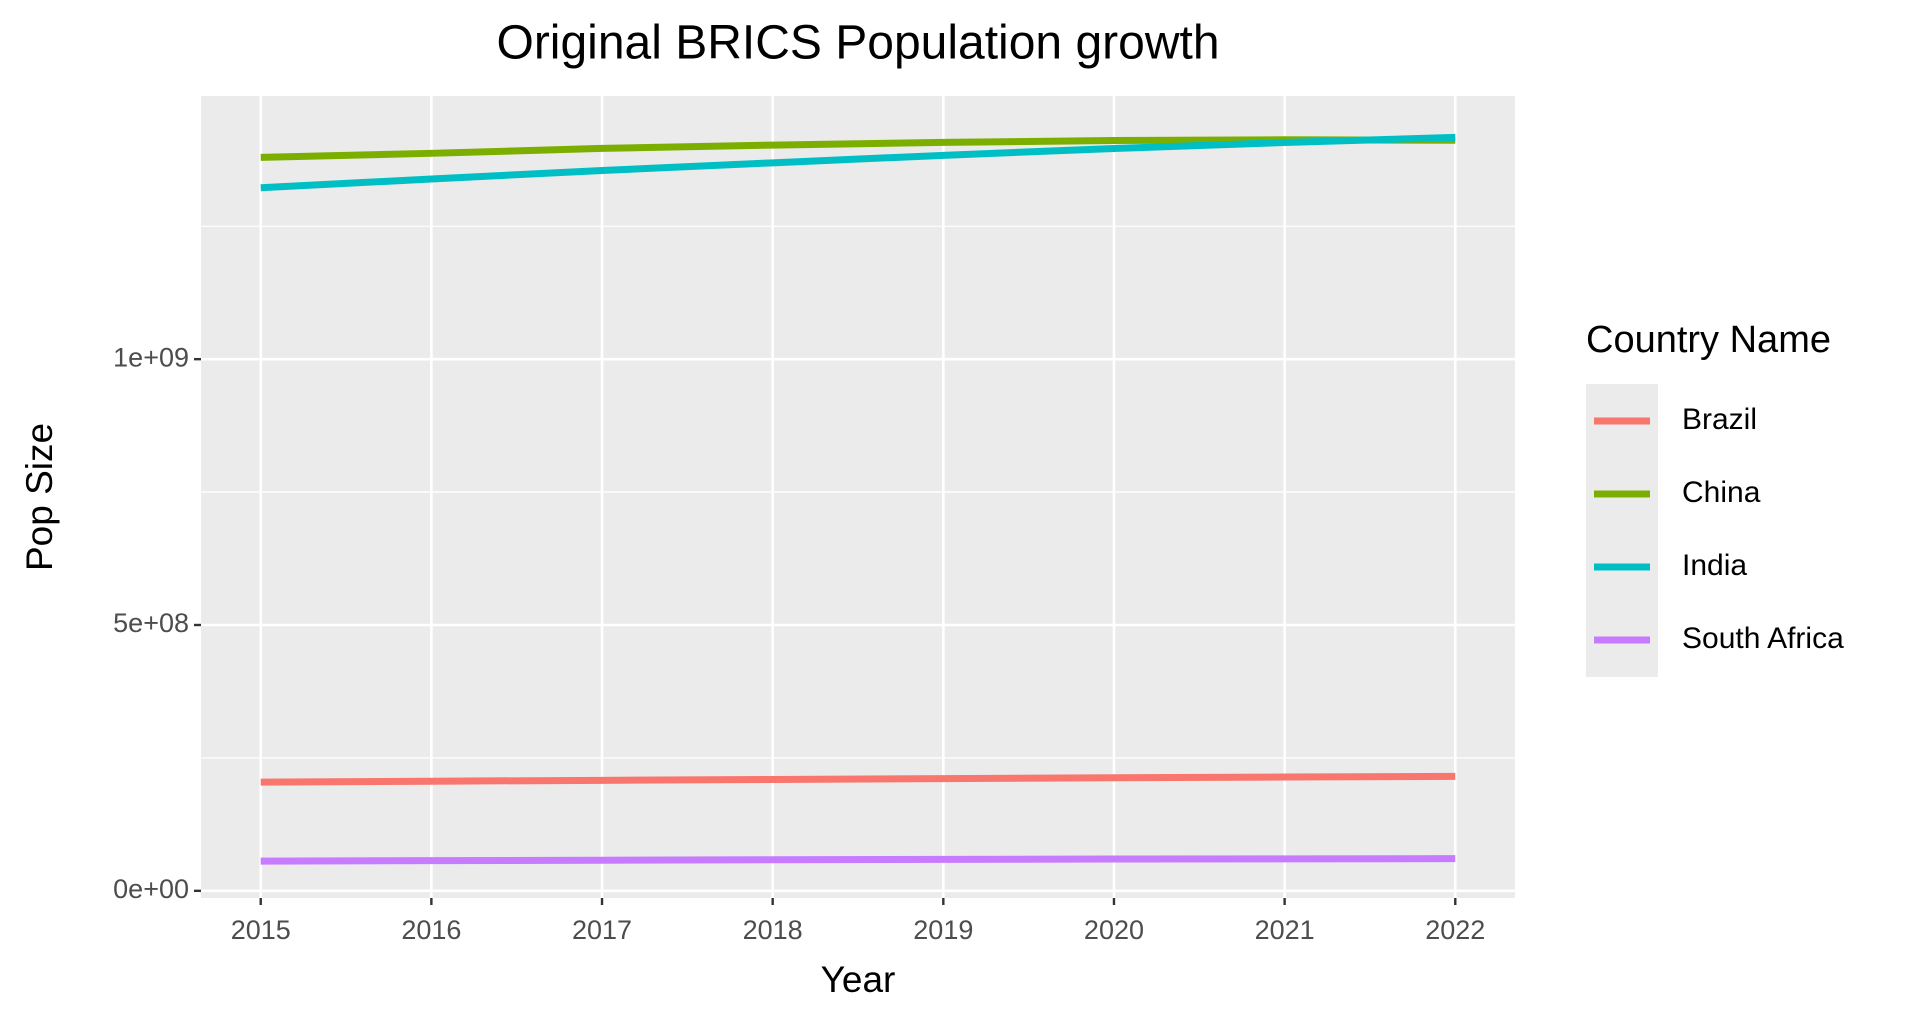 The width and height of the screenshot is (1909, 1017). I want to click on legend-label: China, so click(1721, 492).